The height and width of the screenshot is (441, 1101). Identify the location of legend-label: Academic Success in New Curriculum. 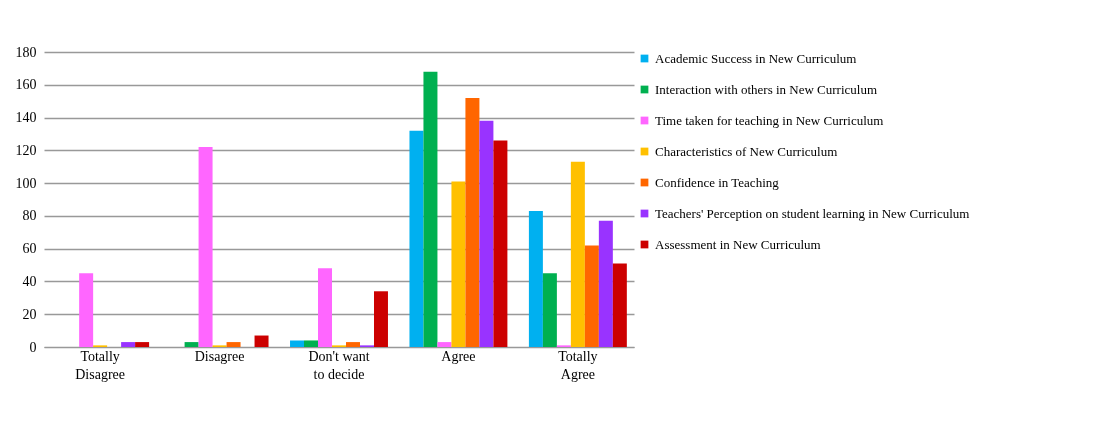
(756, 58).